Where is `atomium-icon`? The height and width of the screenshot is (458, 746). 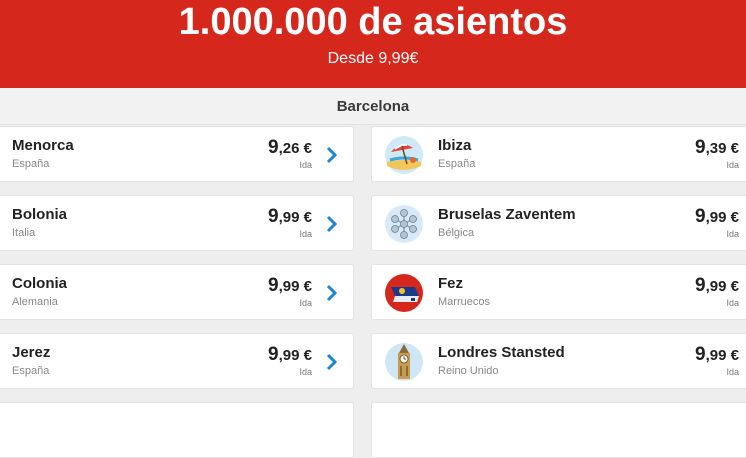 atomium-icon is located at coordinates (404, 224).